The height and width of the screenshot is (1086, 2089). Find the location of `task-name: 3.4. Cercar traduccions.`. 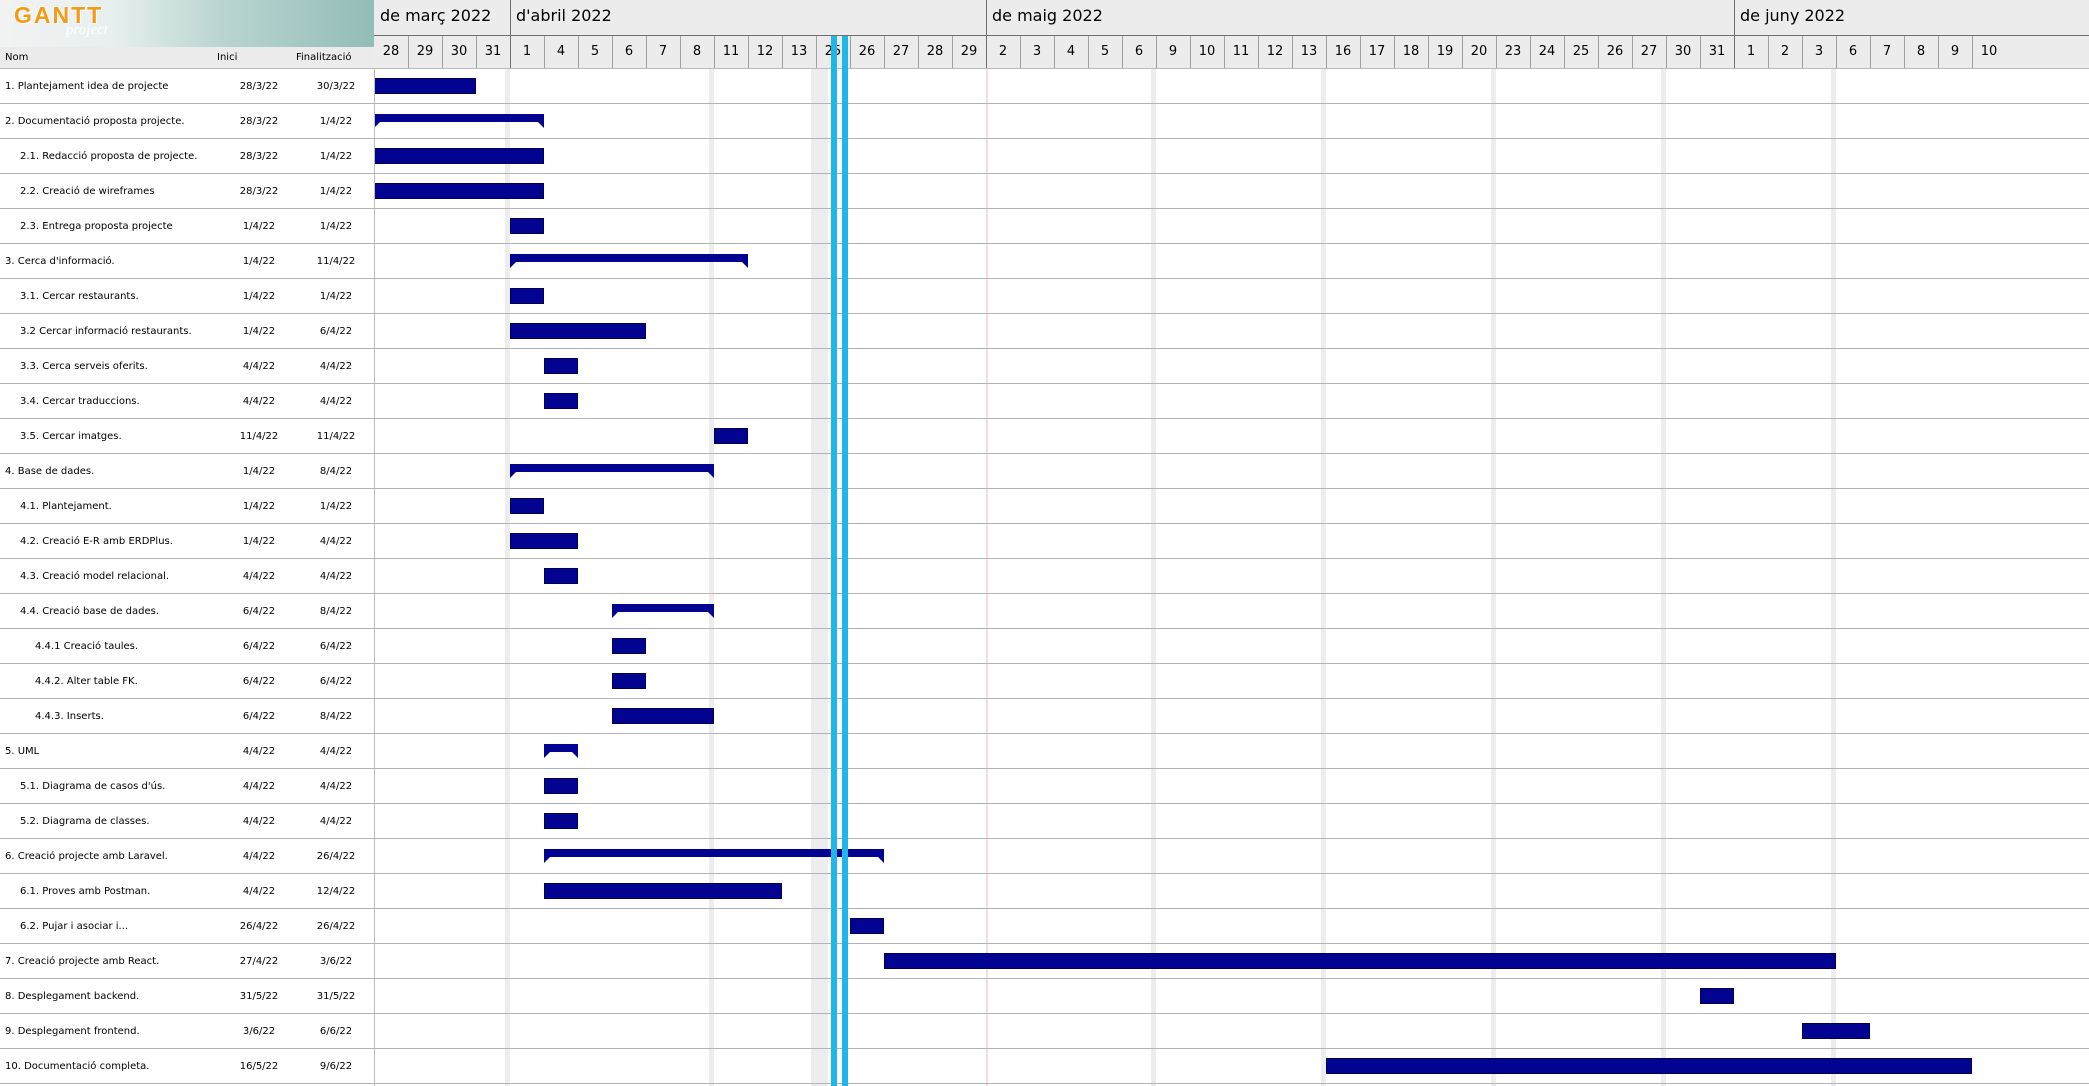

task-name: 3.4. Cercar traduccions. is located at coordinates (80, 401).